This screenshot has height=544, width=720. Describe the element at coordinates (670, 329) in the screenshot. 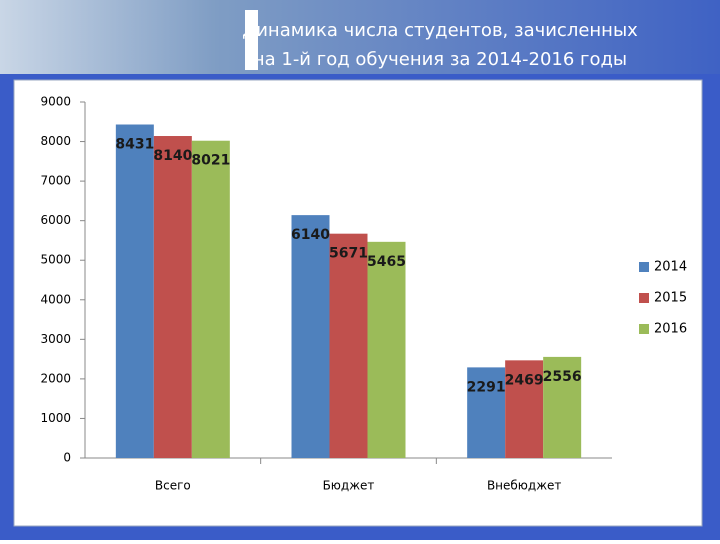

I see `legend-label: 2016` at that location.